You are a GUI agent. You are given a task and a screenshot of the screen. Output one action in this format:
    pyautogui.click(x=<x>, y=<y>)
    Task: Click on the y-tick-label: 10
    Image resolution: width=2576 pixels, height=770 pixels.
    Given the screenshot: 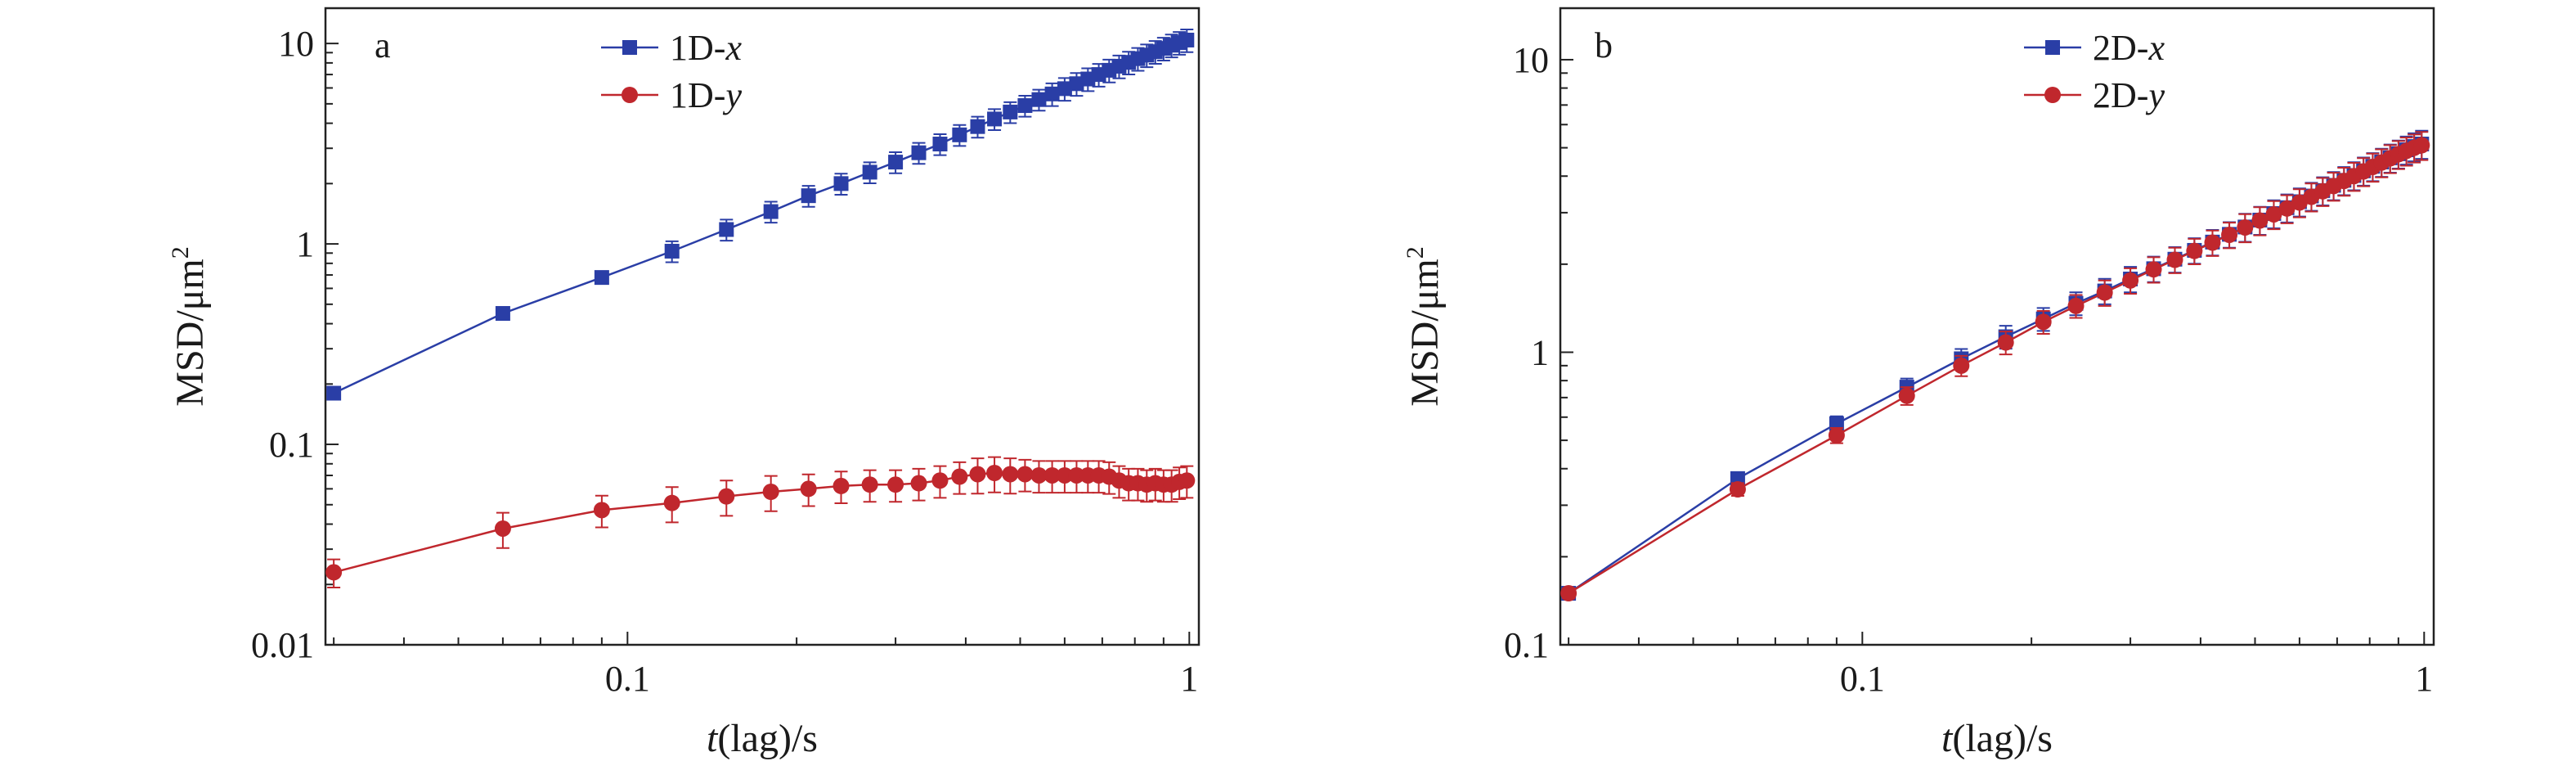 What is the action you would take?
    pyautogui.click(x=1531, y=60)
    